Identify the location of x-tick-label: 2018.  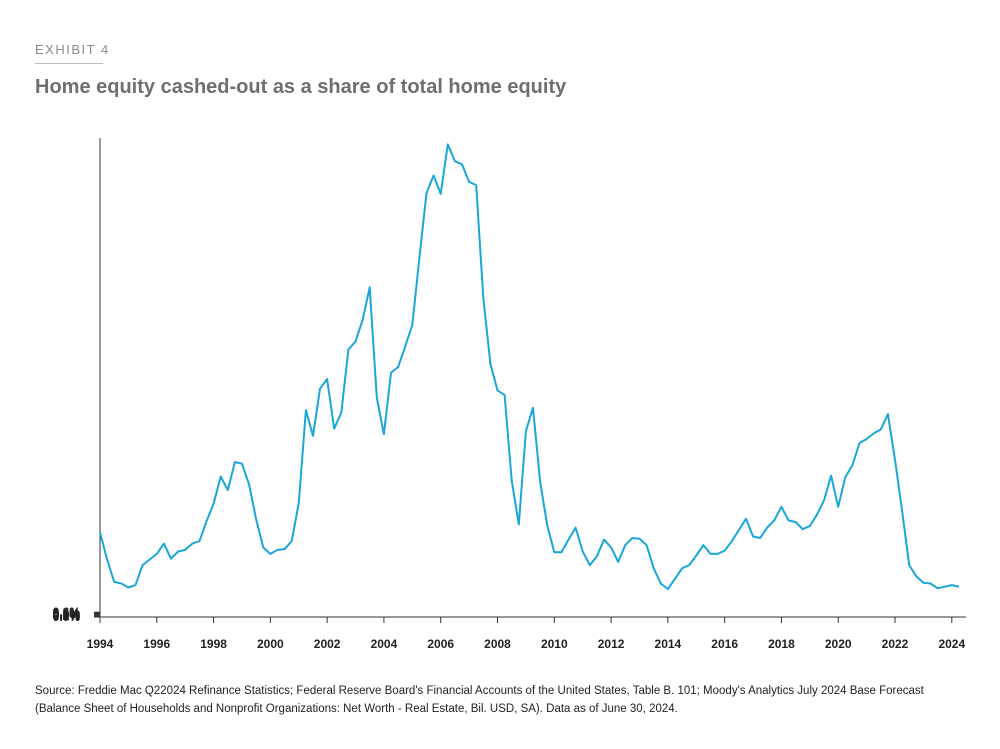
(781, 644).